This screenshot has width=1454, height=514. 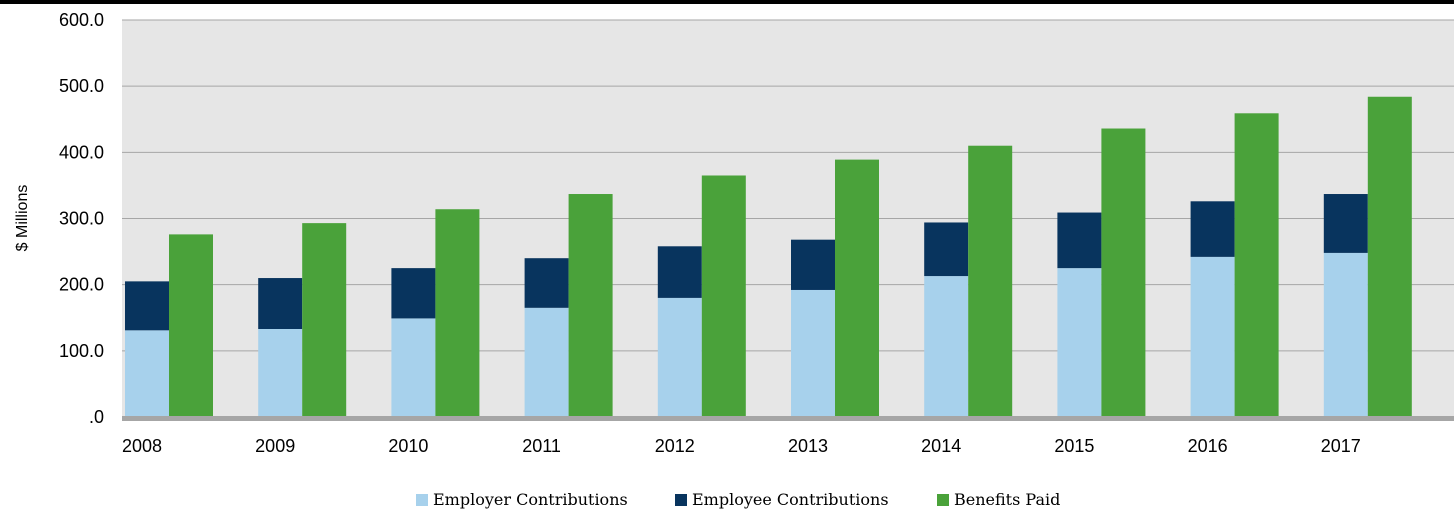 I want to click on bar-employee-contributions-2012, so click(x=679, y=272).